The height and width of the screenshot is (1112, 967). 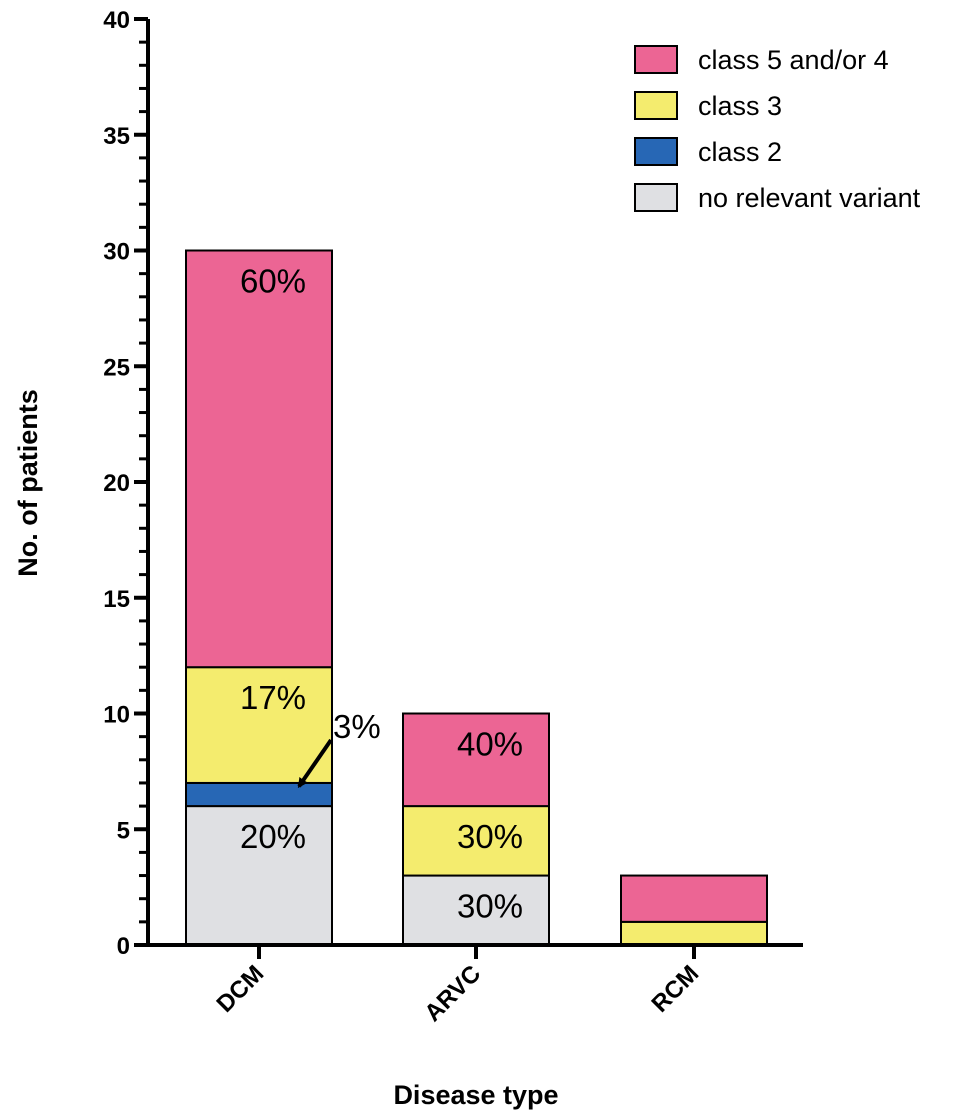 I want to click on bar-stack-arvc, so click(x=476, y=829).